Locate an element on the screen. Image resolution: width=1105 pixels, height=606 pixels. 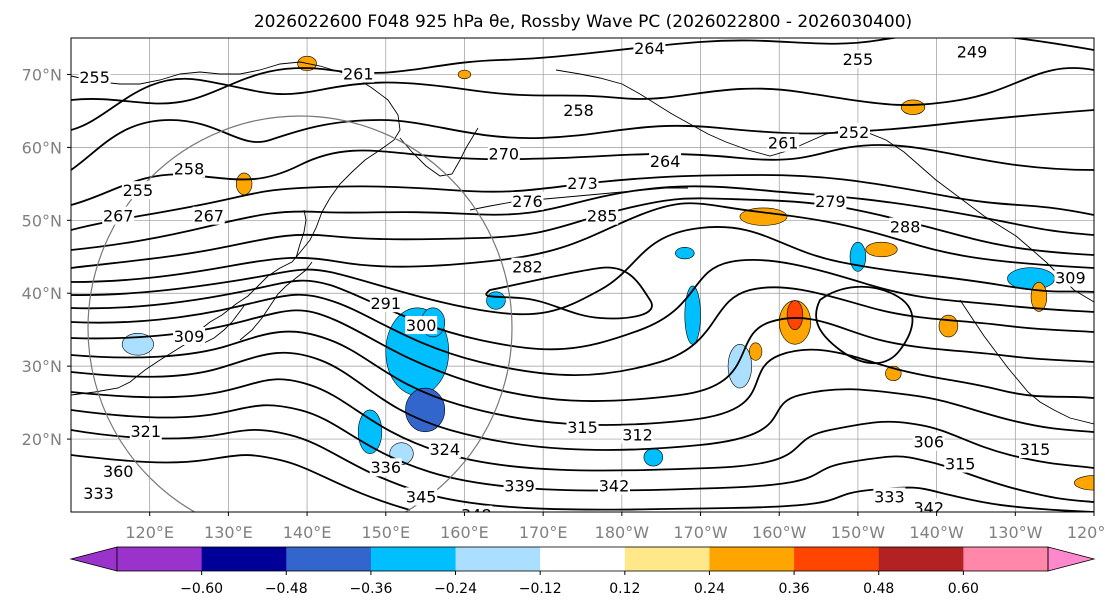
contour-label: 261 is located at coordinates (783, 143).